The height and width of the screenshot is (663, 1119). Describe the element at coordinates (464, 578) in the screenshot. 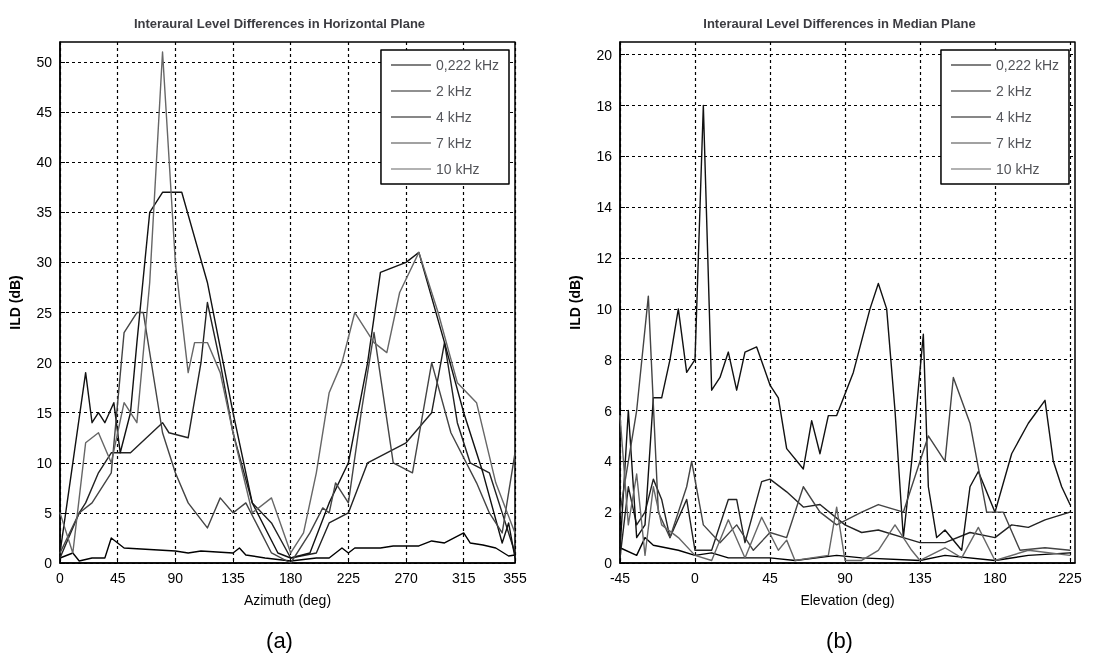

I see `x-tick-label: 315` at that location.